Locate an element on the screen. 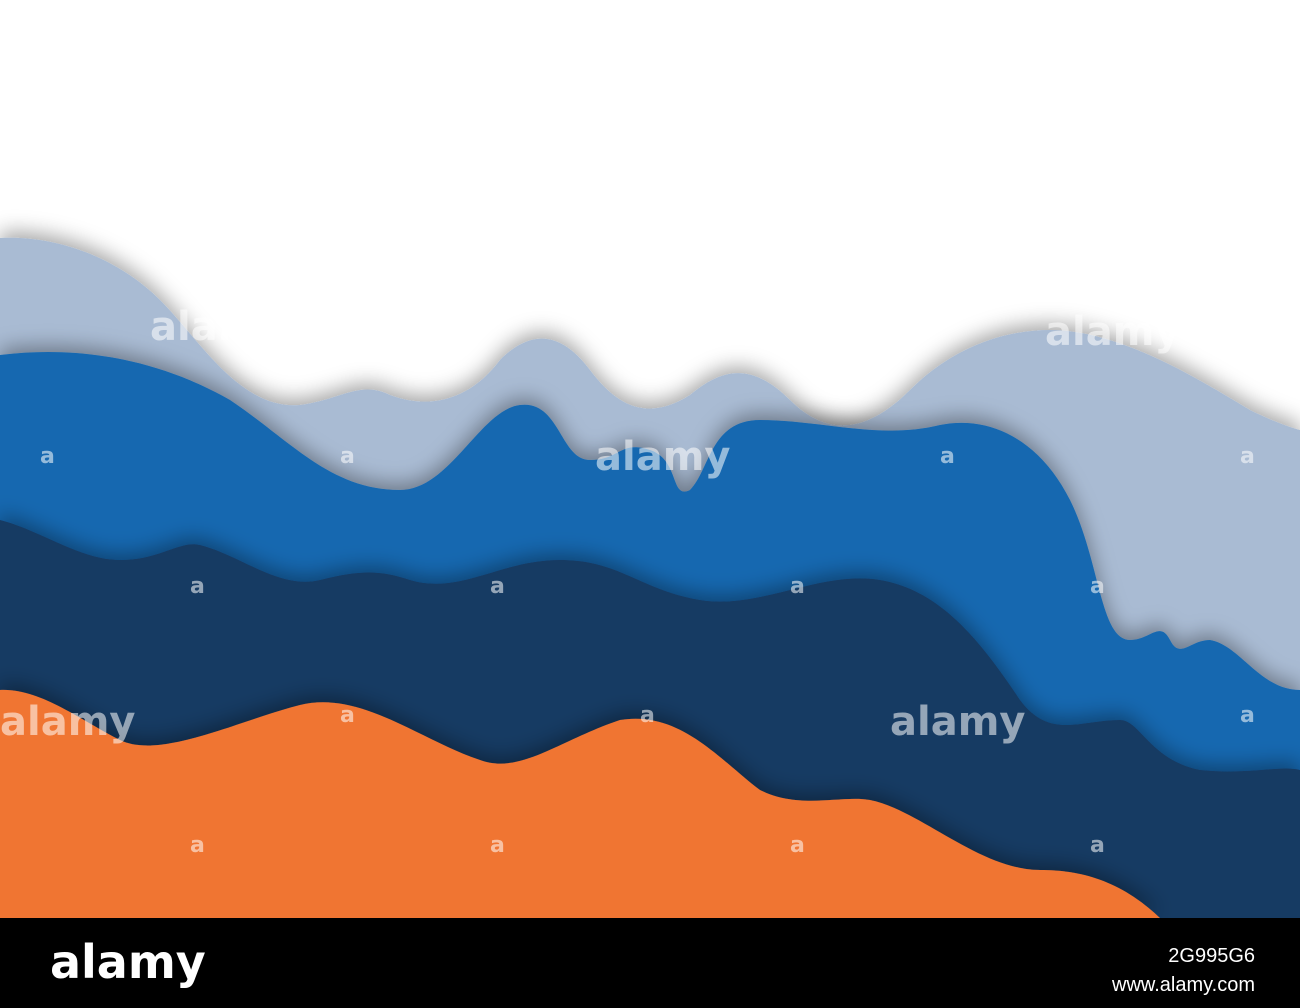 The width and height of the screenshot is (1300, 1008). footer-bar is located at coordinates (650, 963).